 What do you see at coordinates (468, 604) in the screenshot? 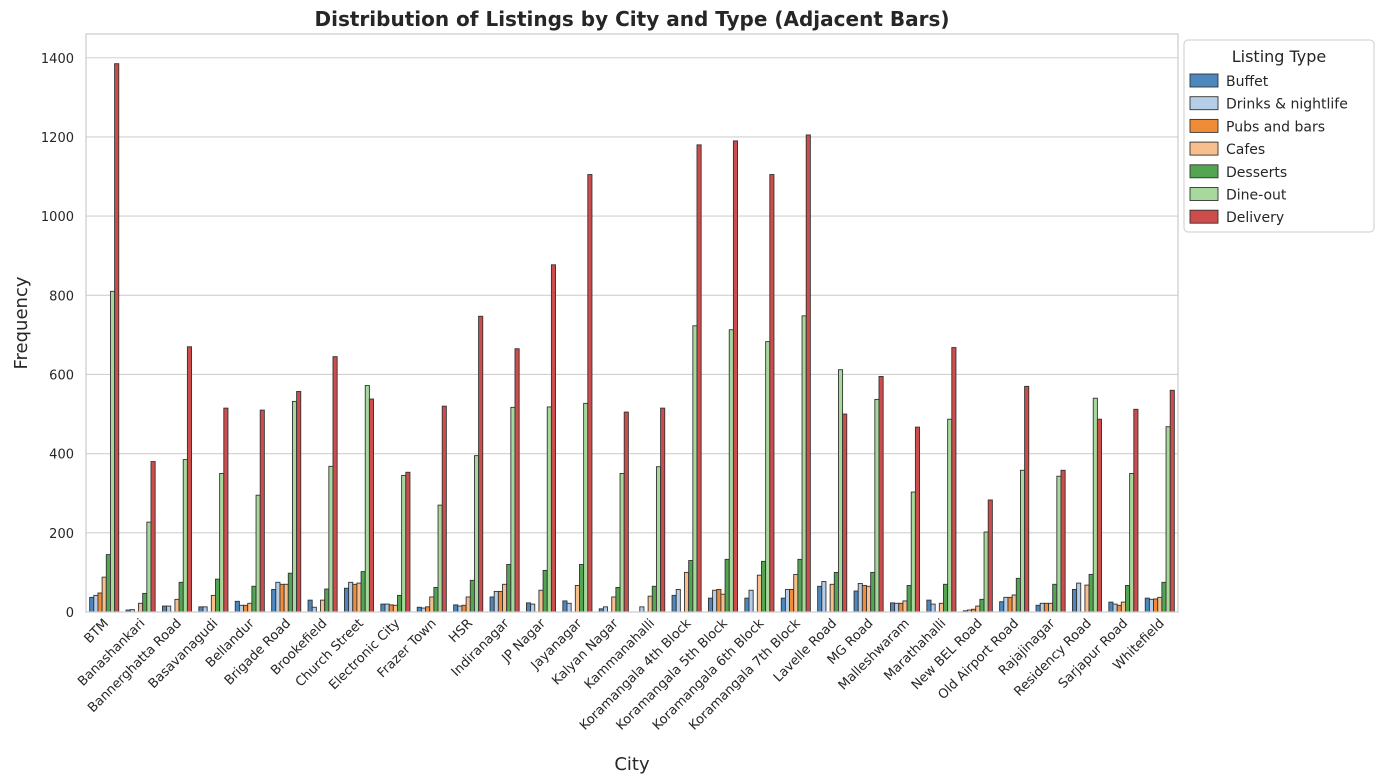
I see `bar-hsr-cafes` at bounding box center [468, 604].